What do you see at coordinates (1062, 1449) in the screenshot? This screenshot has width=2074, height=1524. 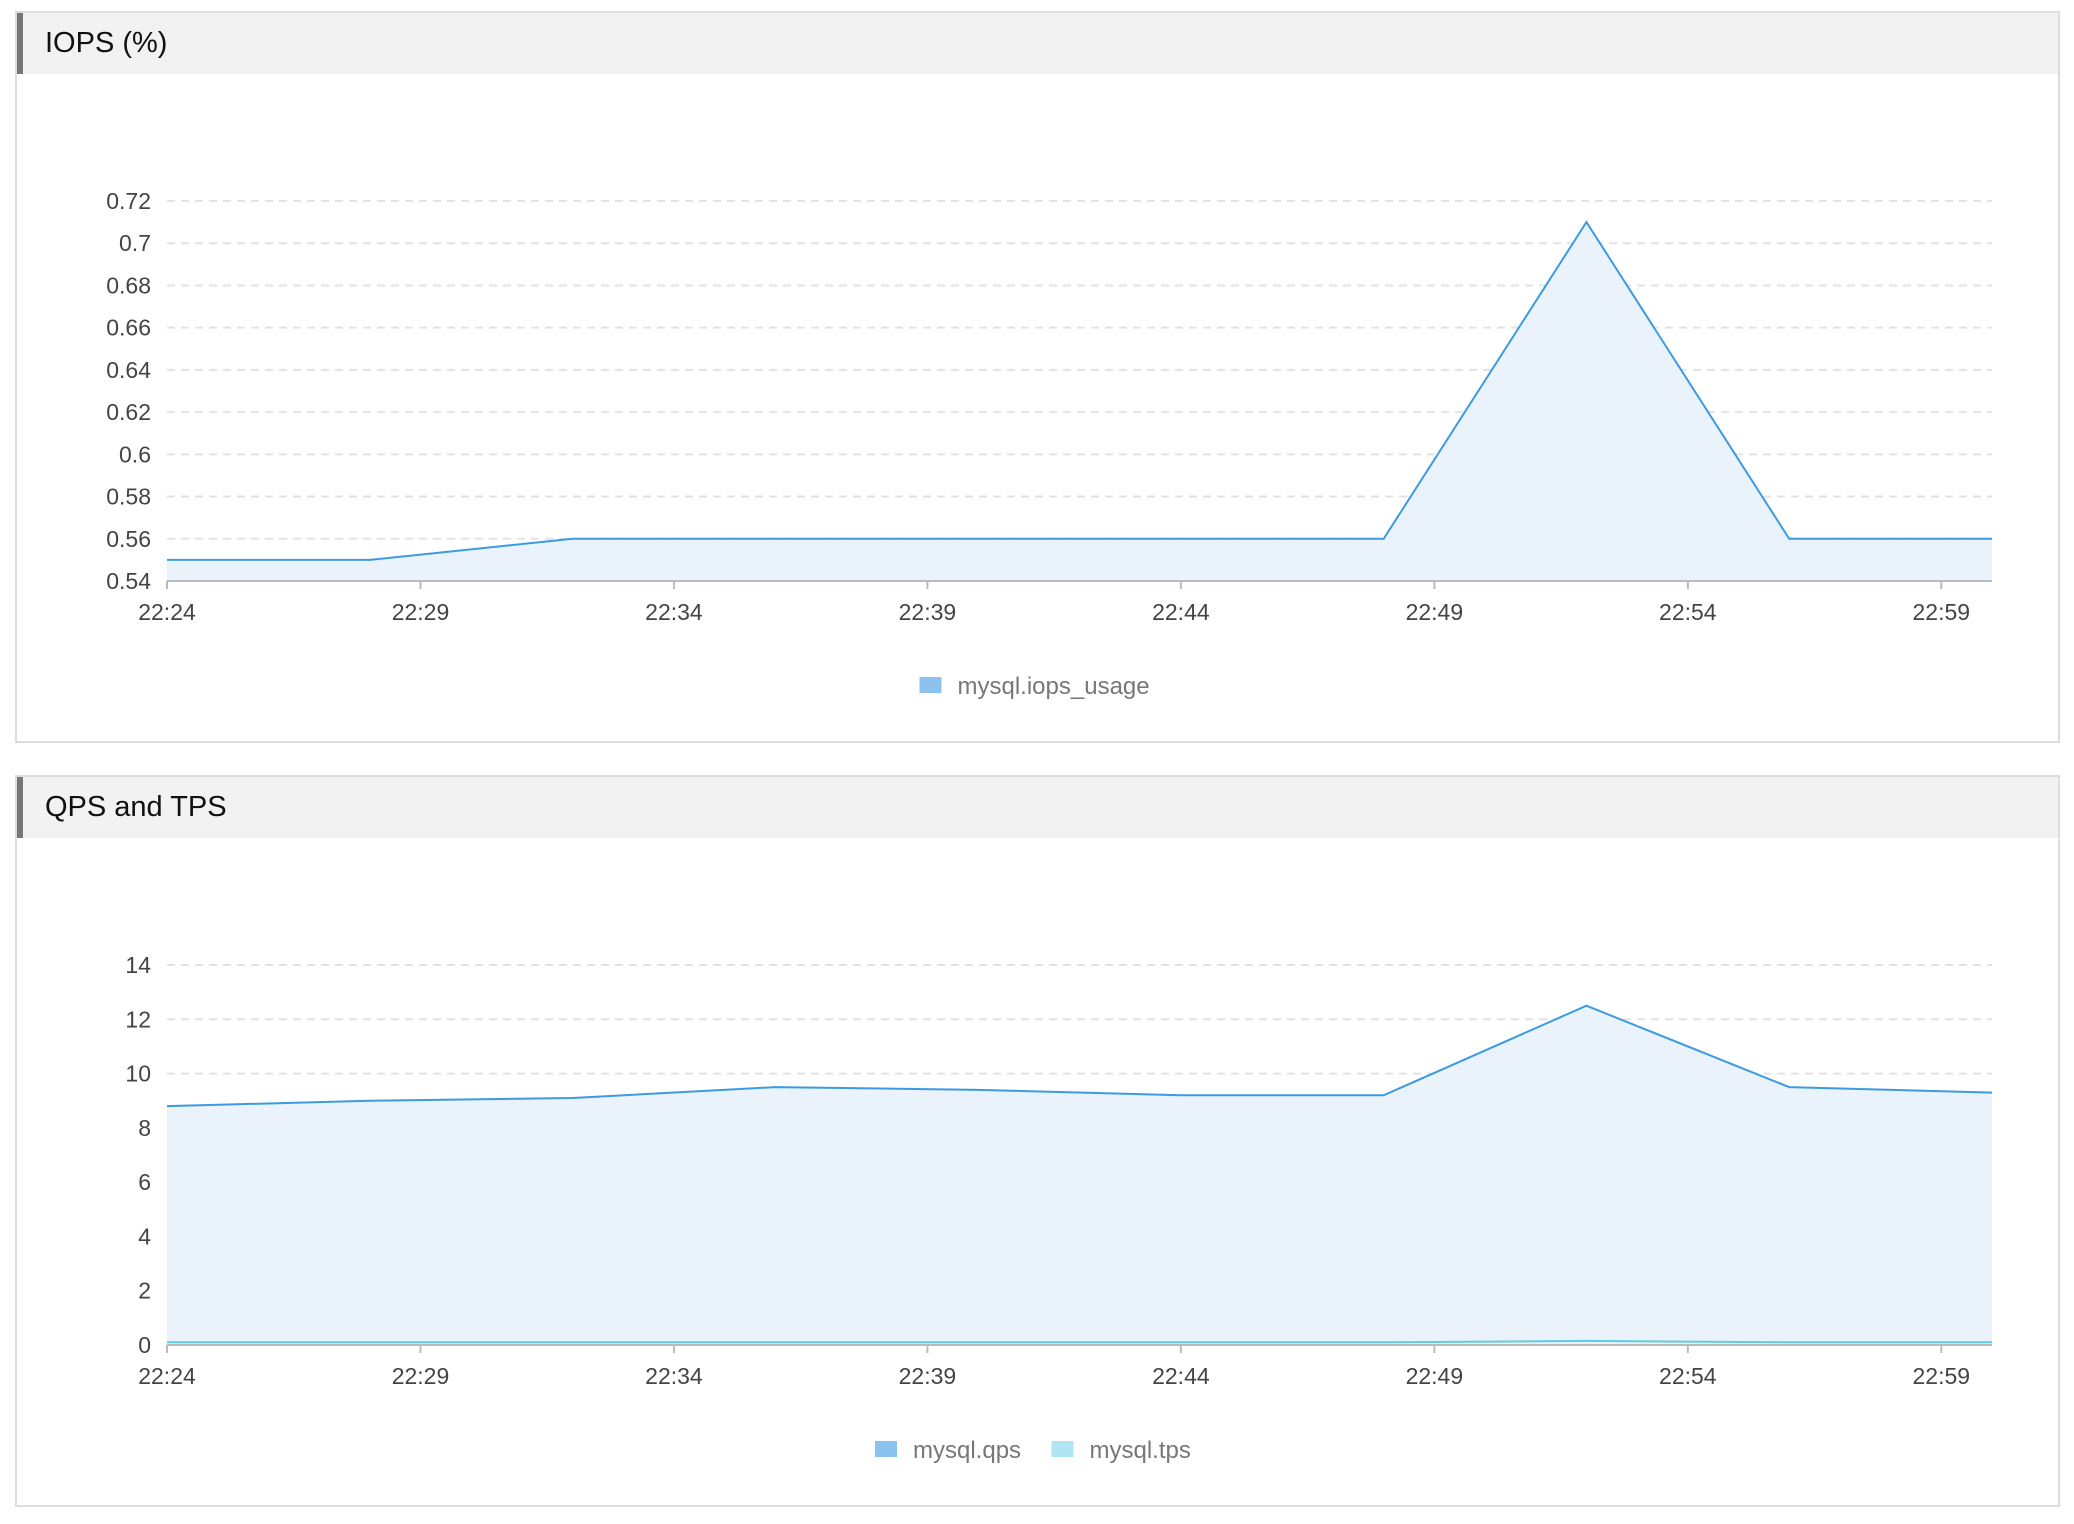 I see `legend-swatch-mysql.tps` at bounding box center [1062, 1449].